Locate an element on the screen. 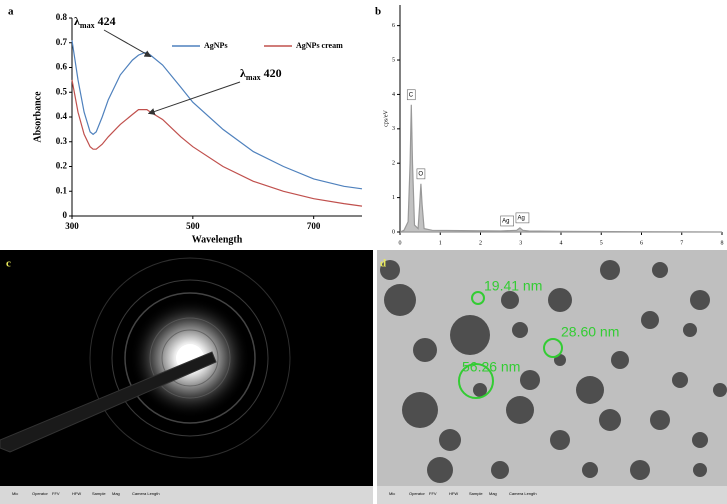 This screenshot has height=504, width=727. y-tick-label: 1 is located at coordinates (393, 198).